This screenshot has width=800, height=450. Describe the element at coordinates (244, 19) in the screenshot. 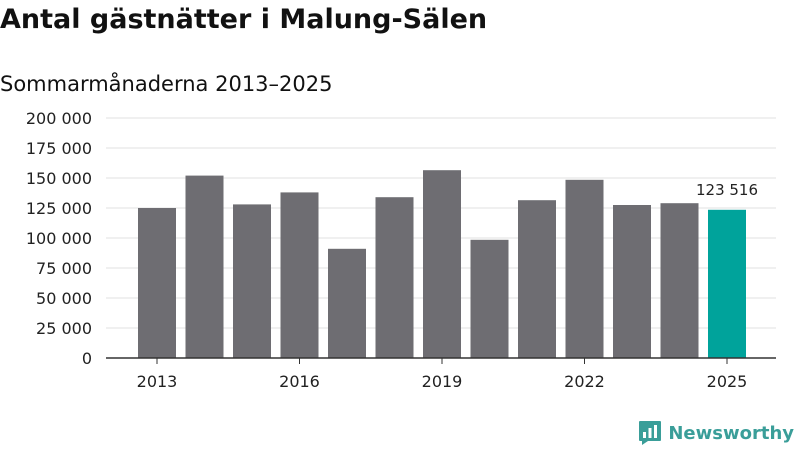

I see `chart-title: Antal gästnätter i Malung-Sälen` at that location.